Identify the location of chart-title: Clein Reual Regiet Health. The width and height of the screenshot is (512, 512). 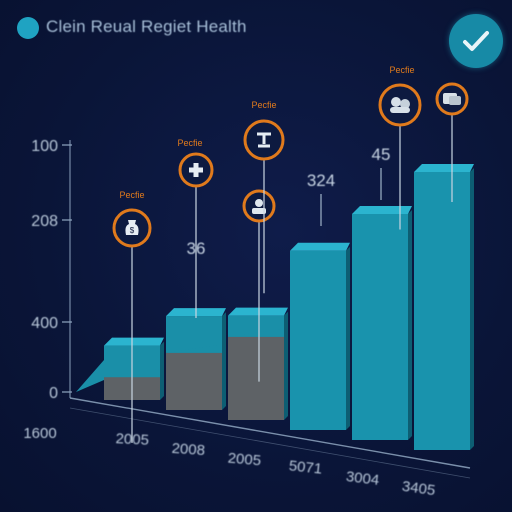
(146, 26).